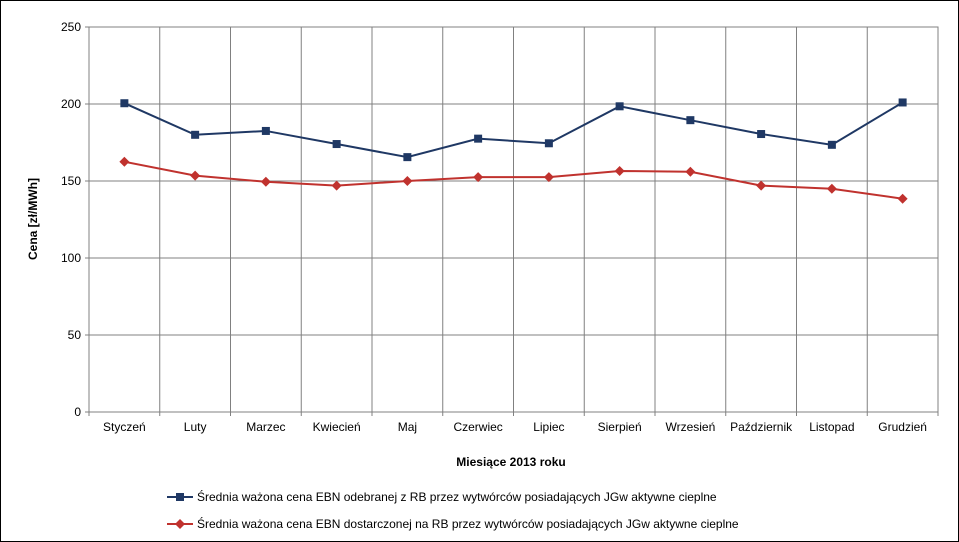 The height and width of the screenshot is (542, 959). What do you see at coordinates (75, 219) in the screenshot?
I see `y-axis-ticks: 0 50 100 150 200 250` at bounding box center [75, 219].